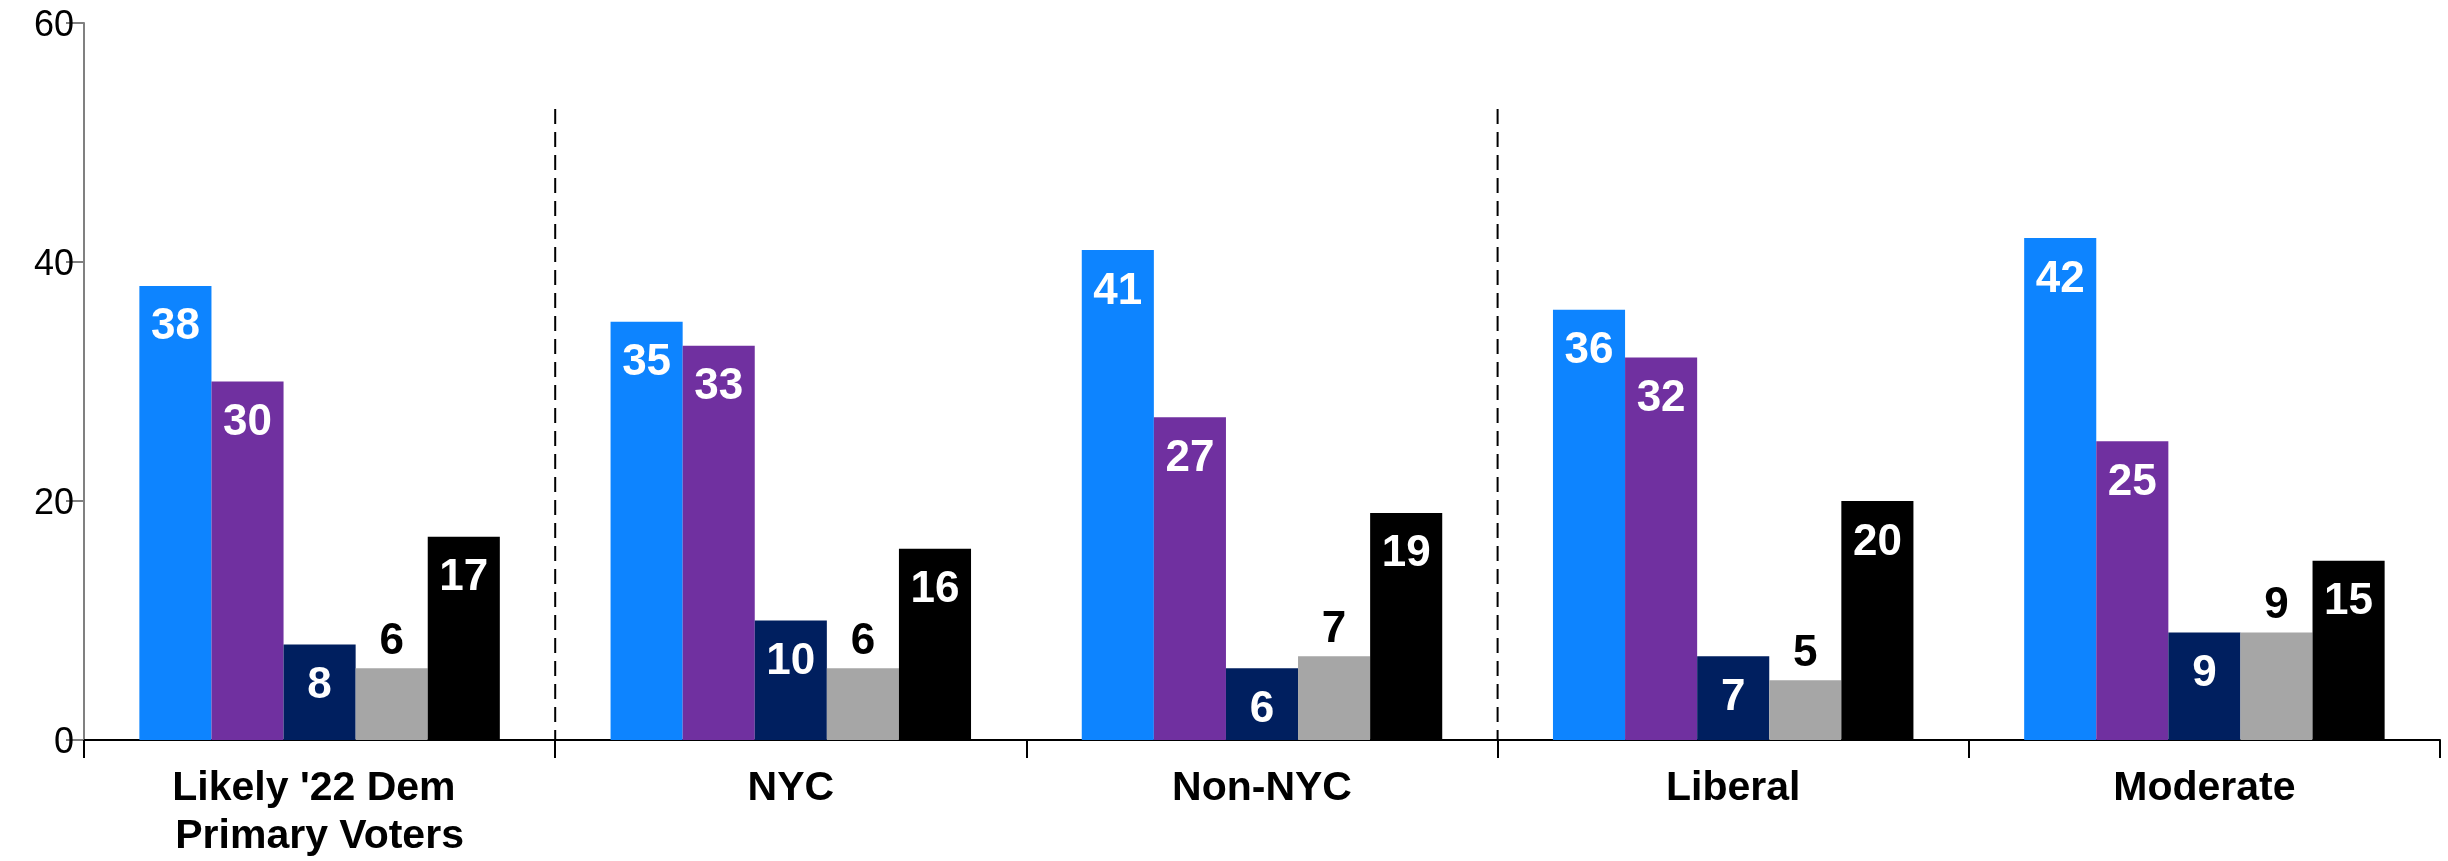 This screenshot has width=2448, height=861. What do you see at coordinates (1733, 786) in the screenshot?
I see `x-tick-label: Liberal` at bounding box center [1733, 786].